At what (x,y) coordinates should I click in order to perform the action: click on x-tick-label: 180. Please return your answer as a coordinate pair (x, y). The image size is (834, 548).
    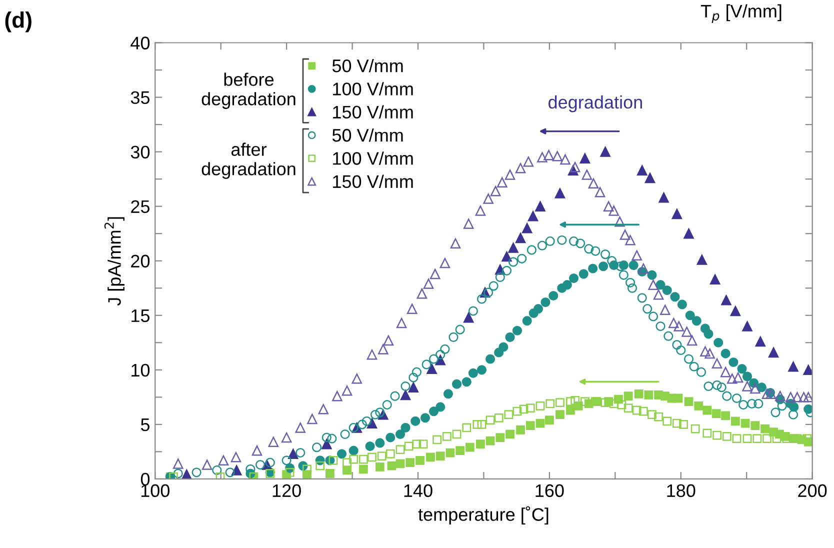
    Looking at the image, I should click on (681, 491).